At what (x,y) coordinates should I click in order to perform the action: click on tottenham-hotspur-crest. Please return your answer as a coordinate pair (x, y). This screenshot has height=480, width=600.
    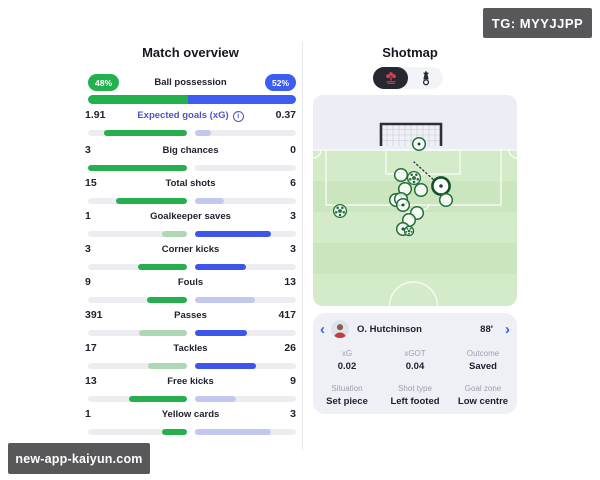
    Looking at the image, I should click on (425, 78).